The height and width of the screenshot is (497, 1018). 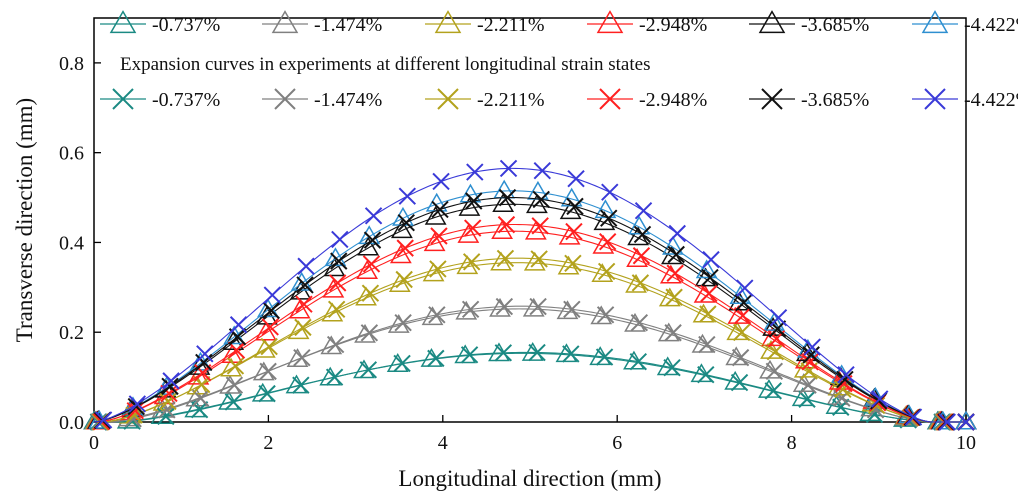 I want to click on x-tick-label: 2, so click(x=268, y=443).